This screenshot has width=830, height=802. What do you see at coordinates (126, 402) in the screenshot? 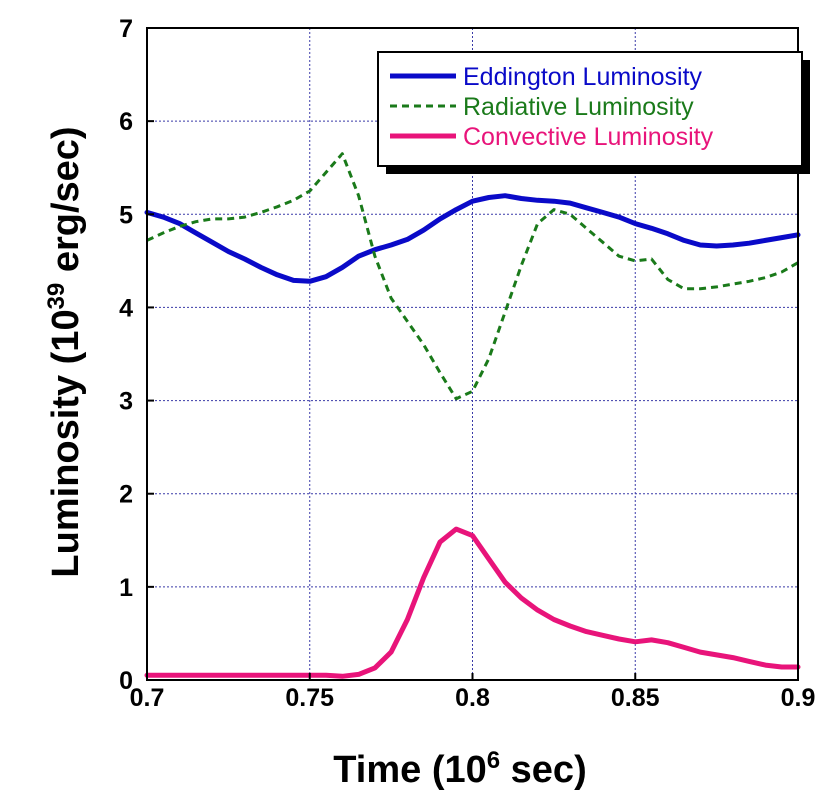
I see `y-tick-label: 3` at bounding box center [126, 402].